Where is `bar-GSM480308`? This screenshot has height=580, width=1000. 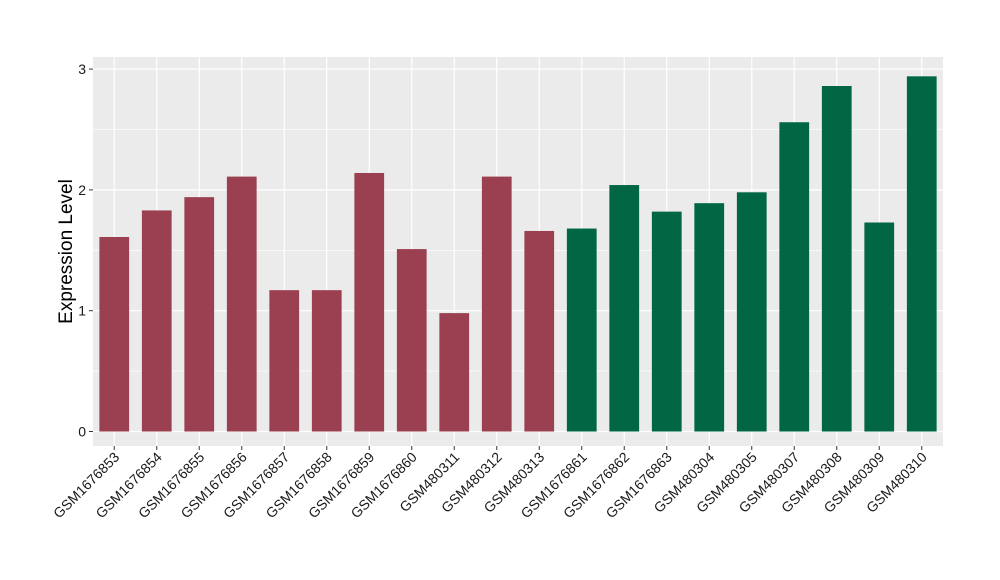
bar-GSM480308 is located at coordinates (836, 258).